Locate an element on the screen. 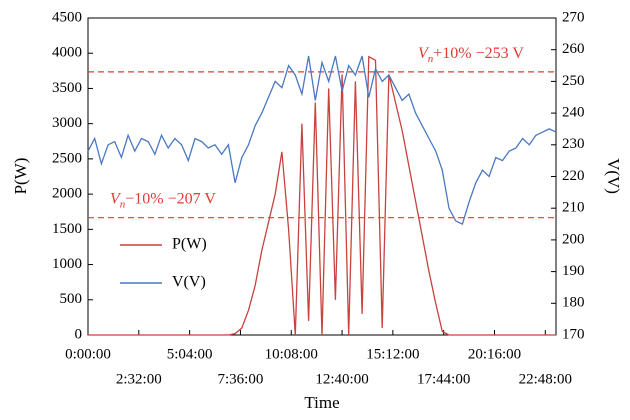 The image size is (630, 420). x-tick-label: 12:40:00 is located at coordinates (341, 379).